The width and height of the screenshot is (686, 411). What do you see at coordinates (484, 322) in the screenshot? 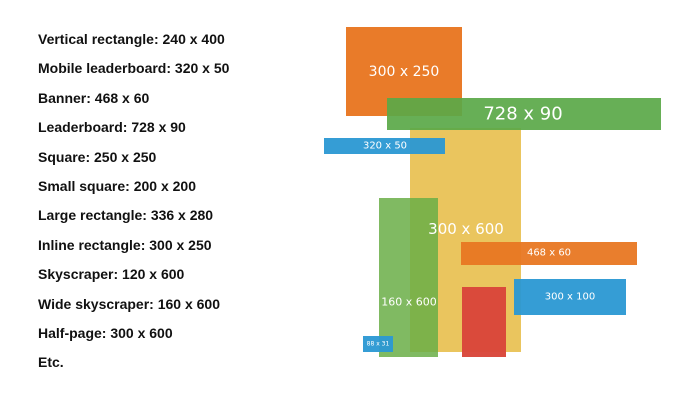
I see `tall-red-box` at bounding box center [484, 322].